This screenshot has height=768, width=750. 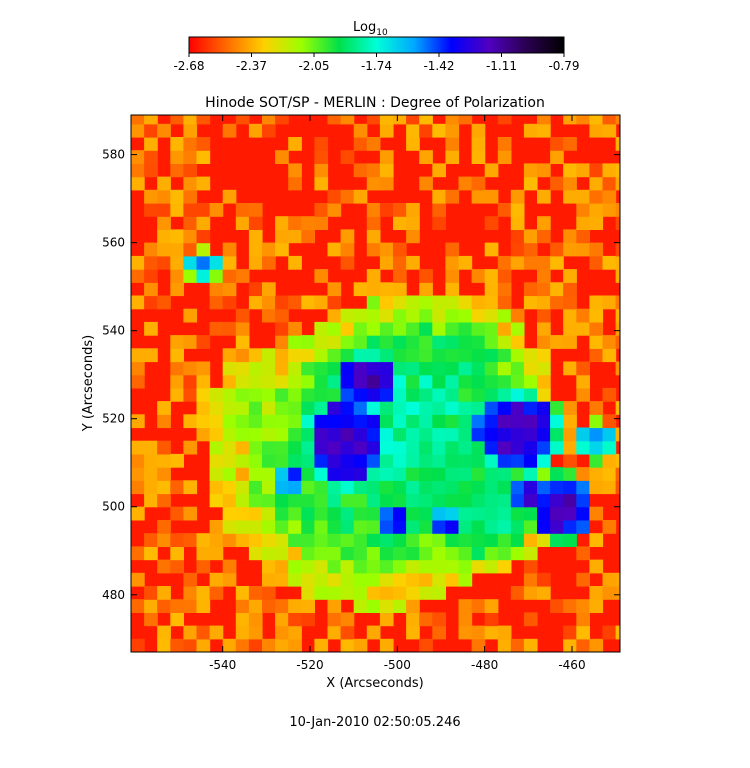 What do you see at coordinates (188, 66) in the screenshot?
I see `colorbar-tick-label: -2.68` at bounding box center [188, 66].